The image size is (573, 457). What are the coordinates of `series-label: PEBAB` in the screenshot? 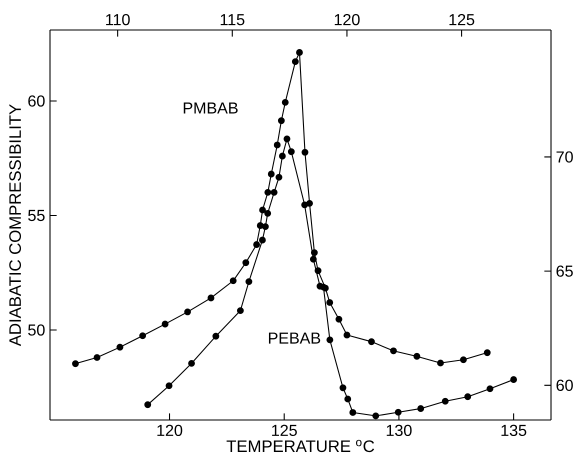 It's located at (294, 338).